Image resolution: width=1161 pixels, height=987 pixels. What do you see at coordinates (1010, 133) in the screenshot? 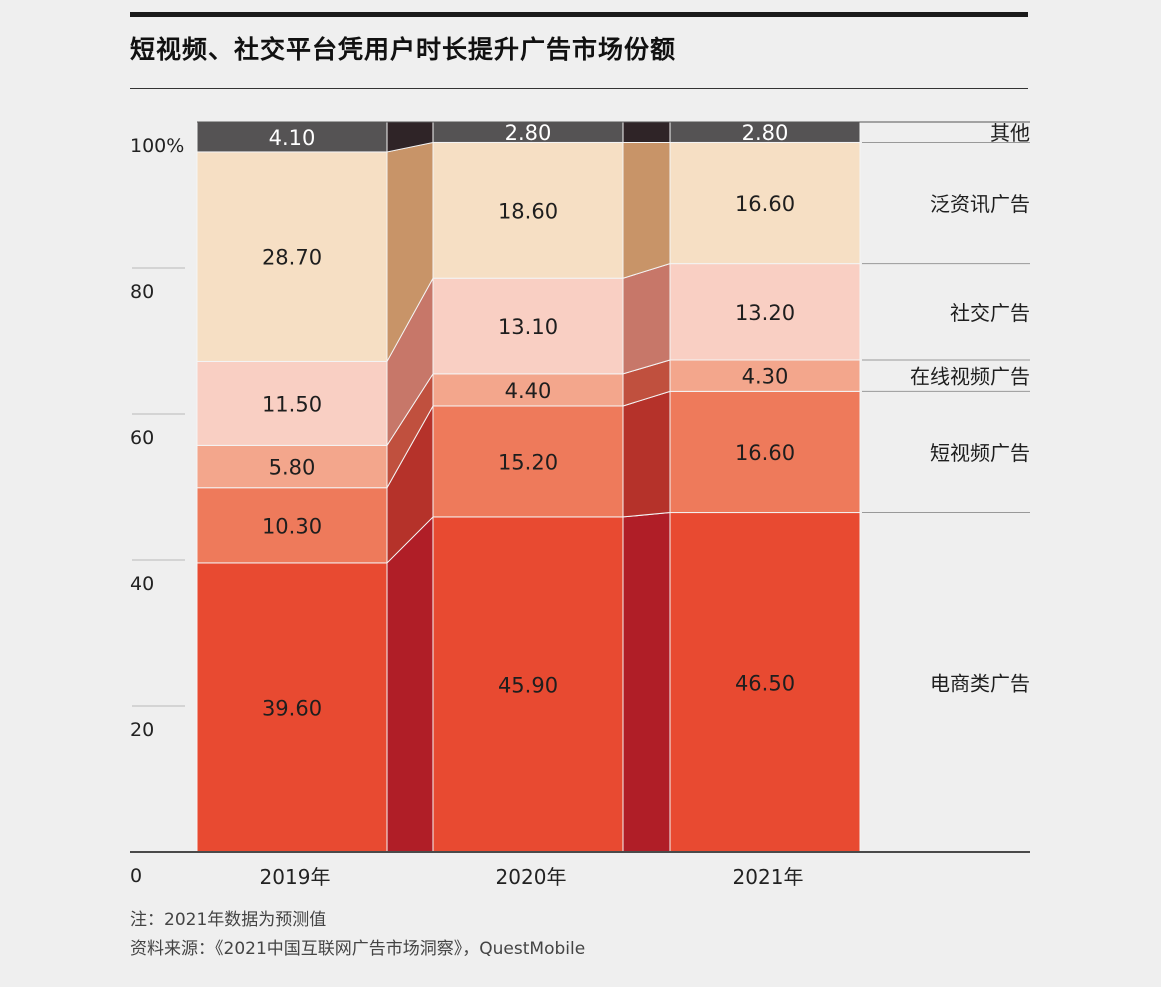
I see `legend-label: 其他` at bounding box center [1010, 133].